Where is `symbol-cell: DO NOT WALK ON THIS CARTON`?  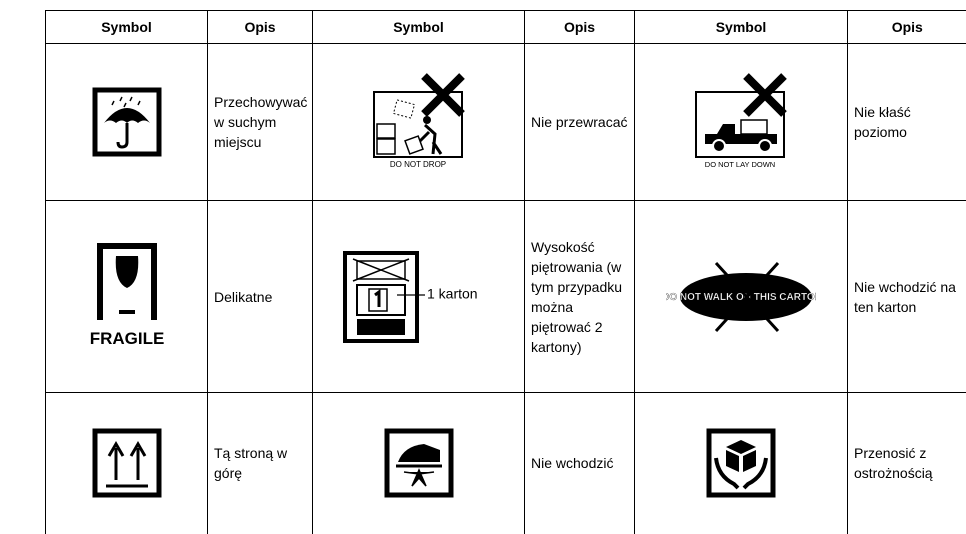
symbol-cell: DO NOT WALK ON THIS CARTON is located at coordinates (741, 297).